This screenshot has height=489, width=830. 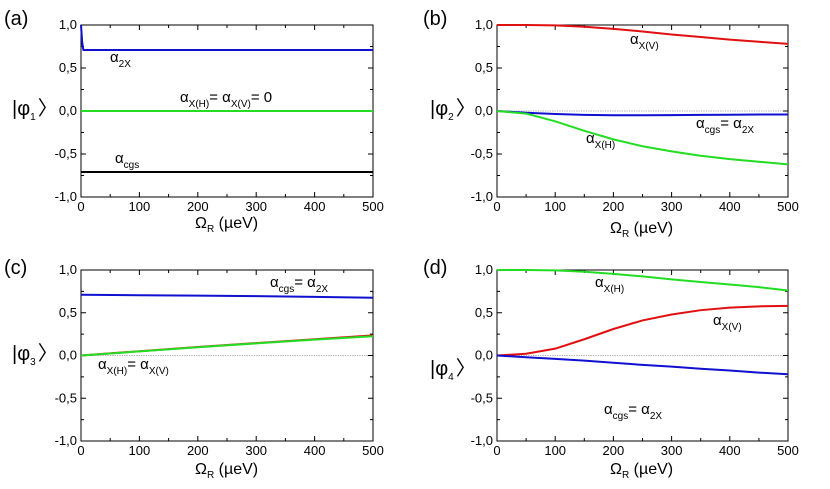 What do you see at coordinates (484, 312) in the screenshot?
I see `panel-d-ytick-label: 0,5` at bounding box center [484, 312].